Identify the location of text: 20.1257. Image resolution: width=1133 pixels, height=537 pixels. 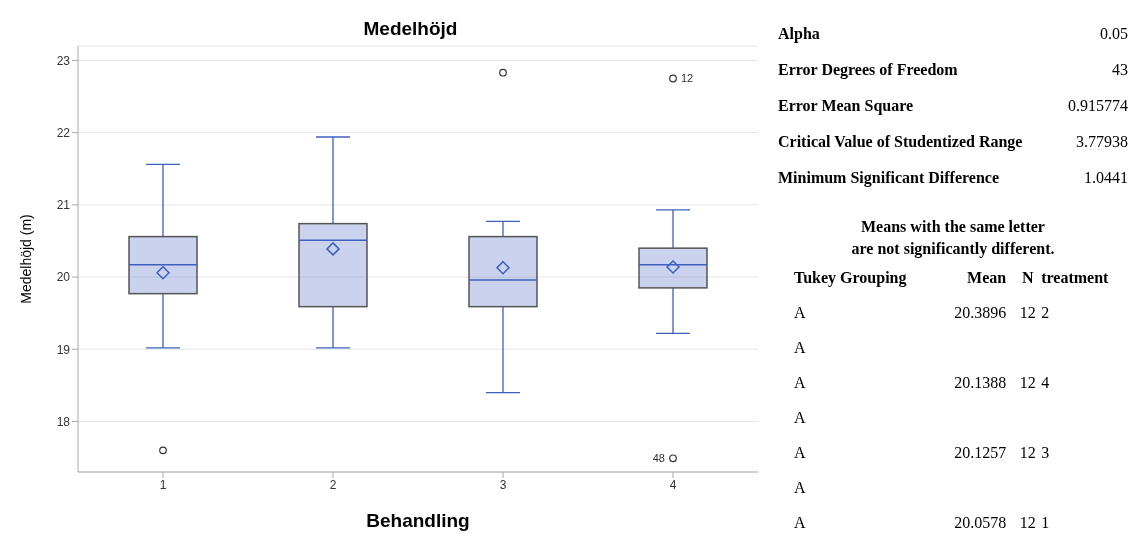
(980, 452).